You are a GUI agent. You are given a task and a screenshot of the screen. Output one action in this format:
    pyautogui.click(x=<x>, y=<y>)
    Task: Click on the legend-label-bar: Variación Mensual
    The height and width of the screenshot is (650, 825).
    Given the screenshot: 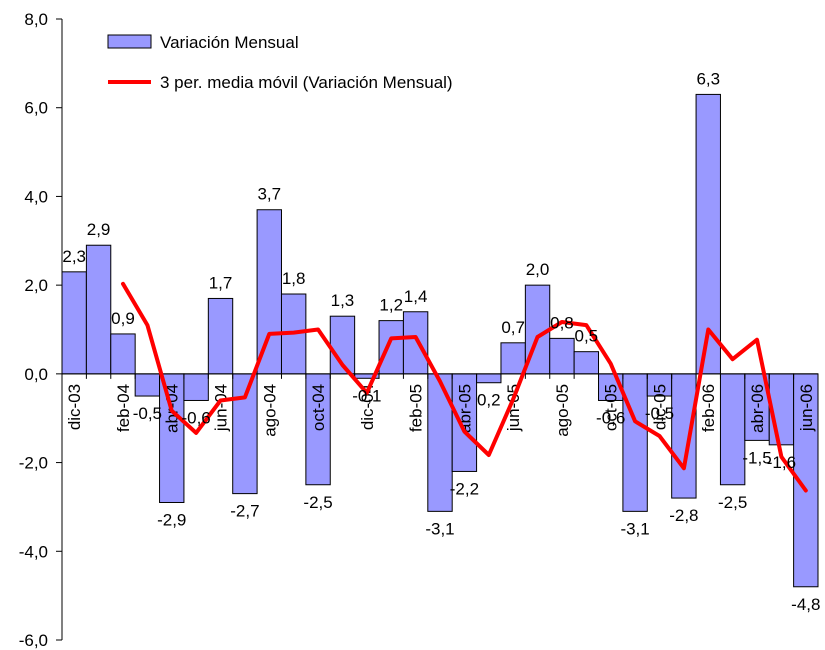 What is the action you would take?
    pyautogui.click(x=229, y=42)
    